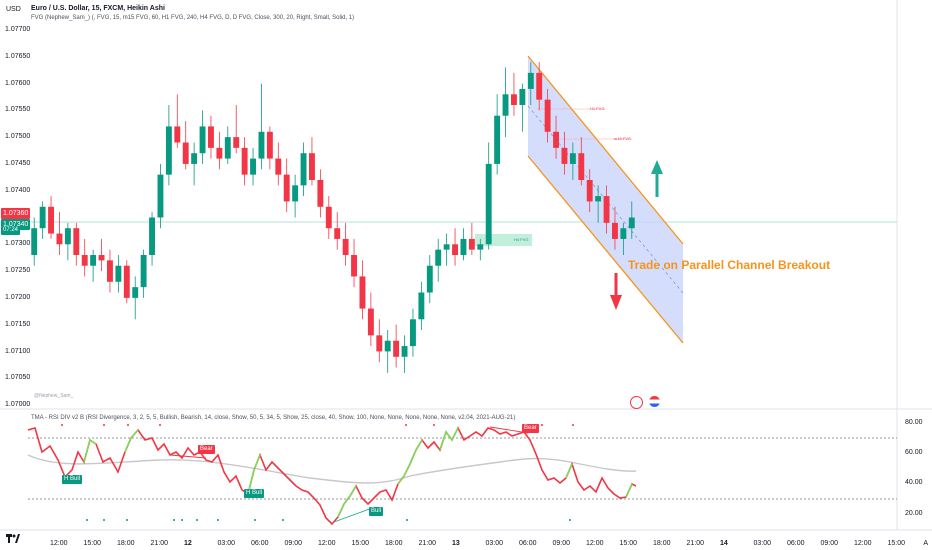 Image resolution: width=932 pixels, height=550 pixels. I want to click on price-tick-label: 1.07450, so click(18, 163).